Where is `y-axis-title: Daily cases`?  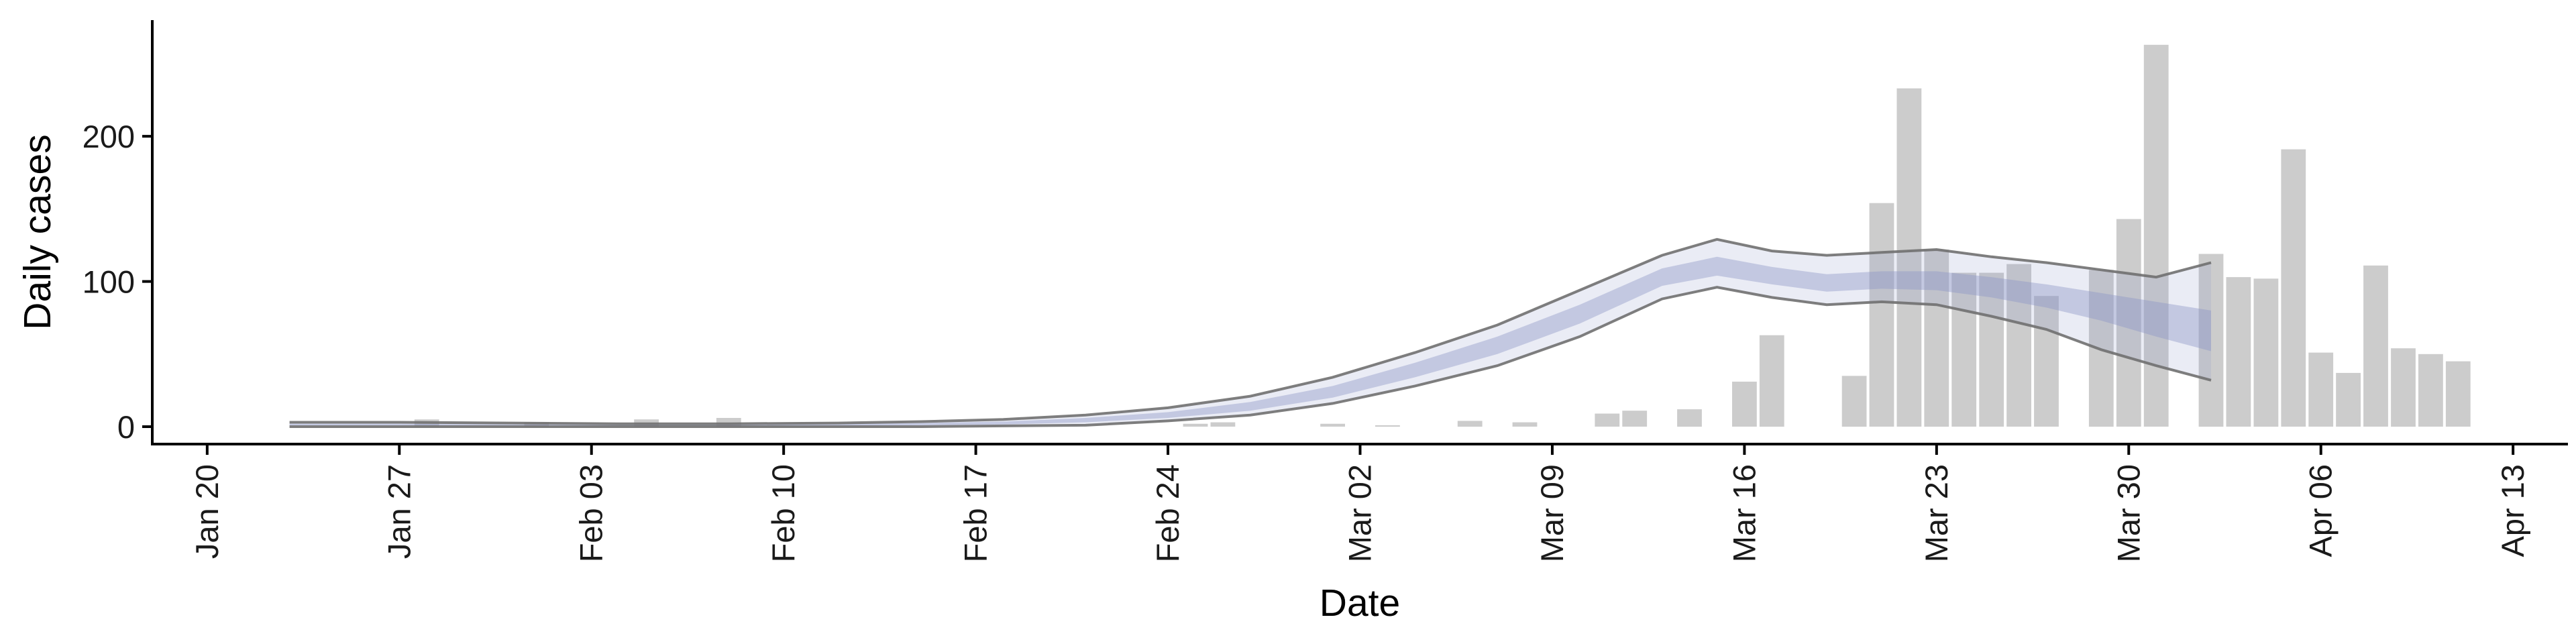 y-axis-title: Daily cases is located at coordinates (37, 231).